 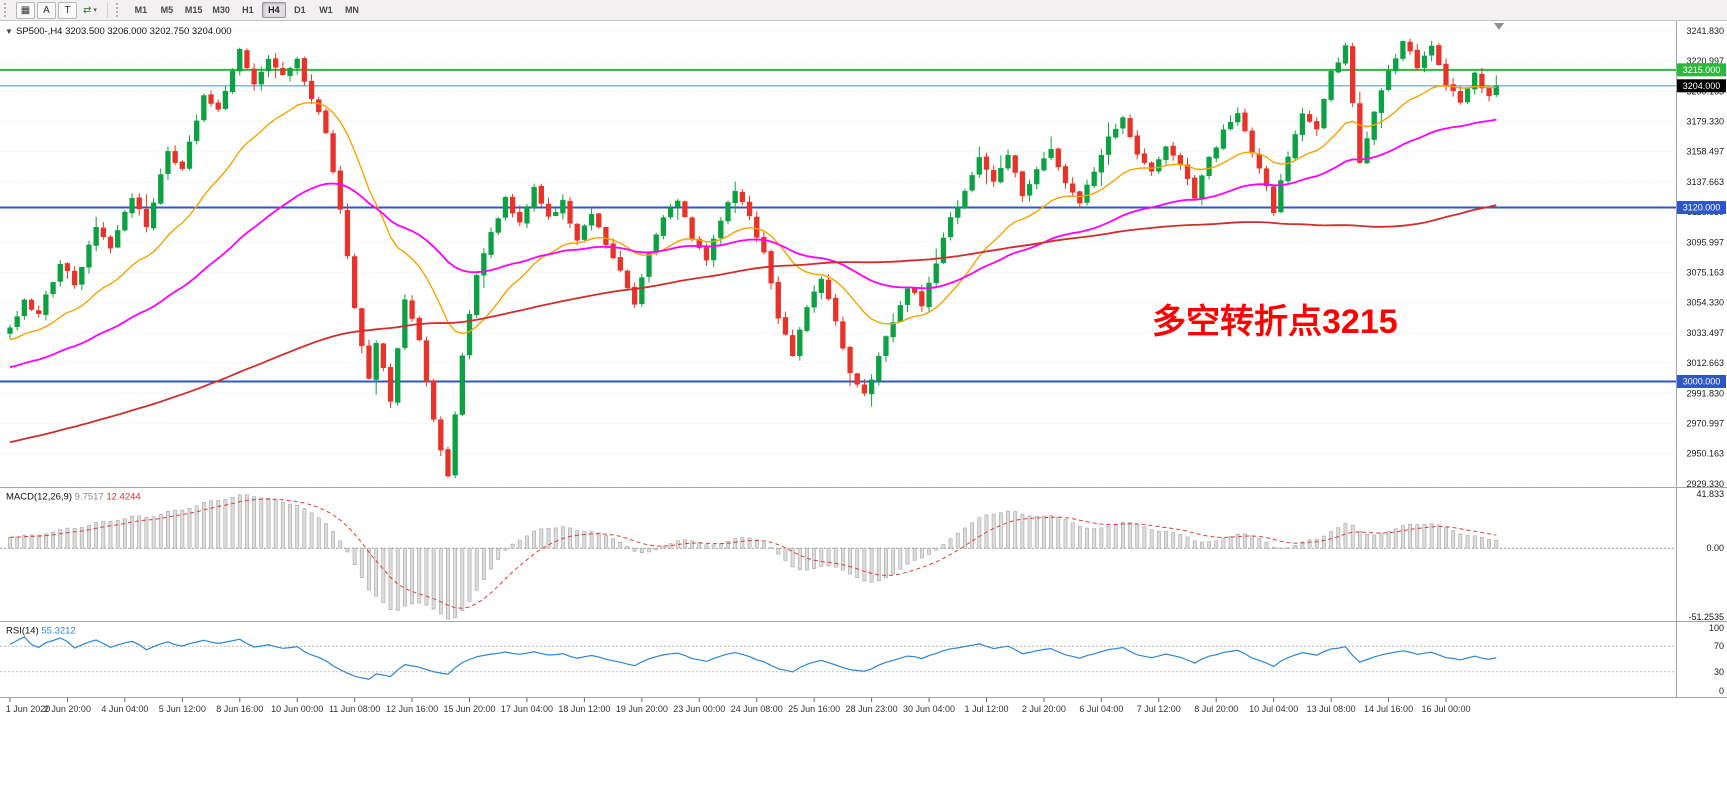 What do you see at coordinates (352, 10) in the screenshot?
I see `timeframe-mn: MN` at bounding box center [352, 10].